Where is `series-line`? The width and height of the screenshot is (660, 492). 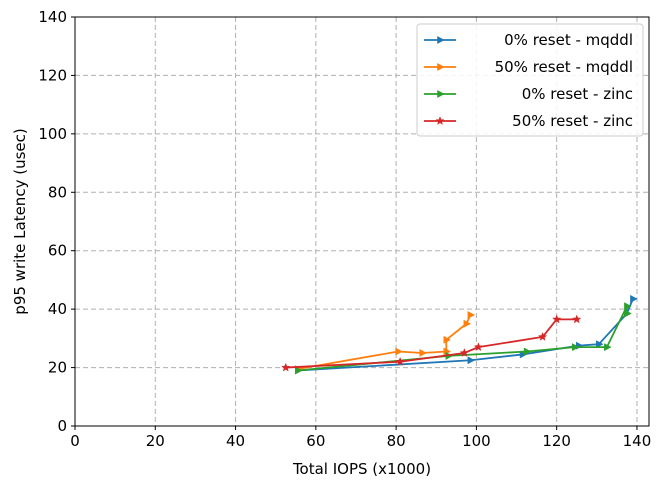 series-line is located at coordinates (431, 343).